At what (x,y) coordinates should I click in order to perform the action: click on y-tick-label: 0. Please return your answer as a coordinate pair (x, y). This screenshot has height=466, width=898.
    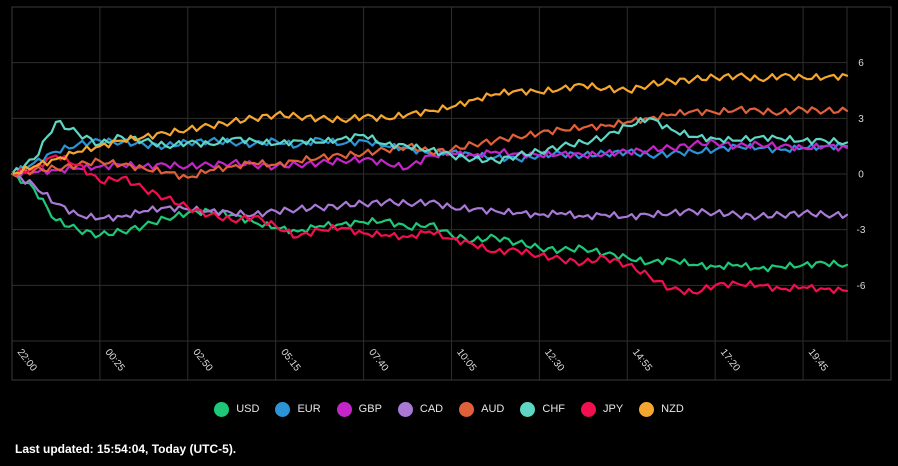
    Looking at the image, I should click on (861, 175).